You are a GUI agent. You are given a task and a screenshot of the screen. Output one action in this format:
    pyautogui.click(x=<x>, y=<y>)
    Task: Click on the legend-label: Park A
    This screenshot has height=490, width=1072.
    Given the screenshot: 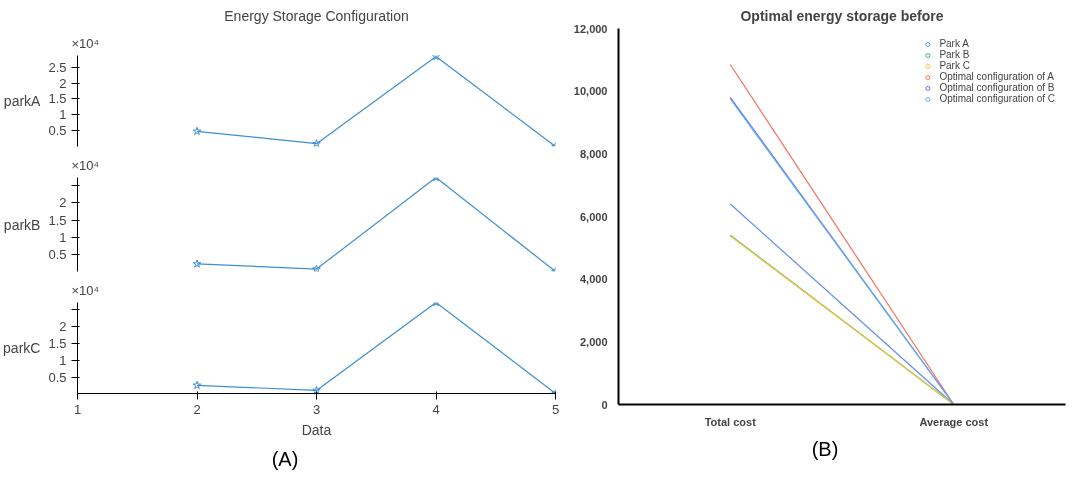 What is the action you would take?
    pyautogui.click(x=954, y=43)
    